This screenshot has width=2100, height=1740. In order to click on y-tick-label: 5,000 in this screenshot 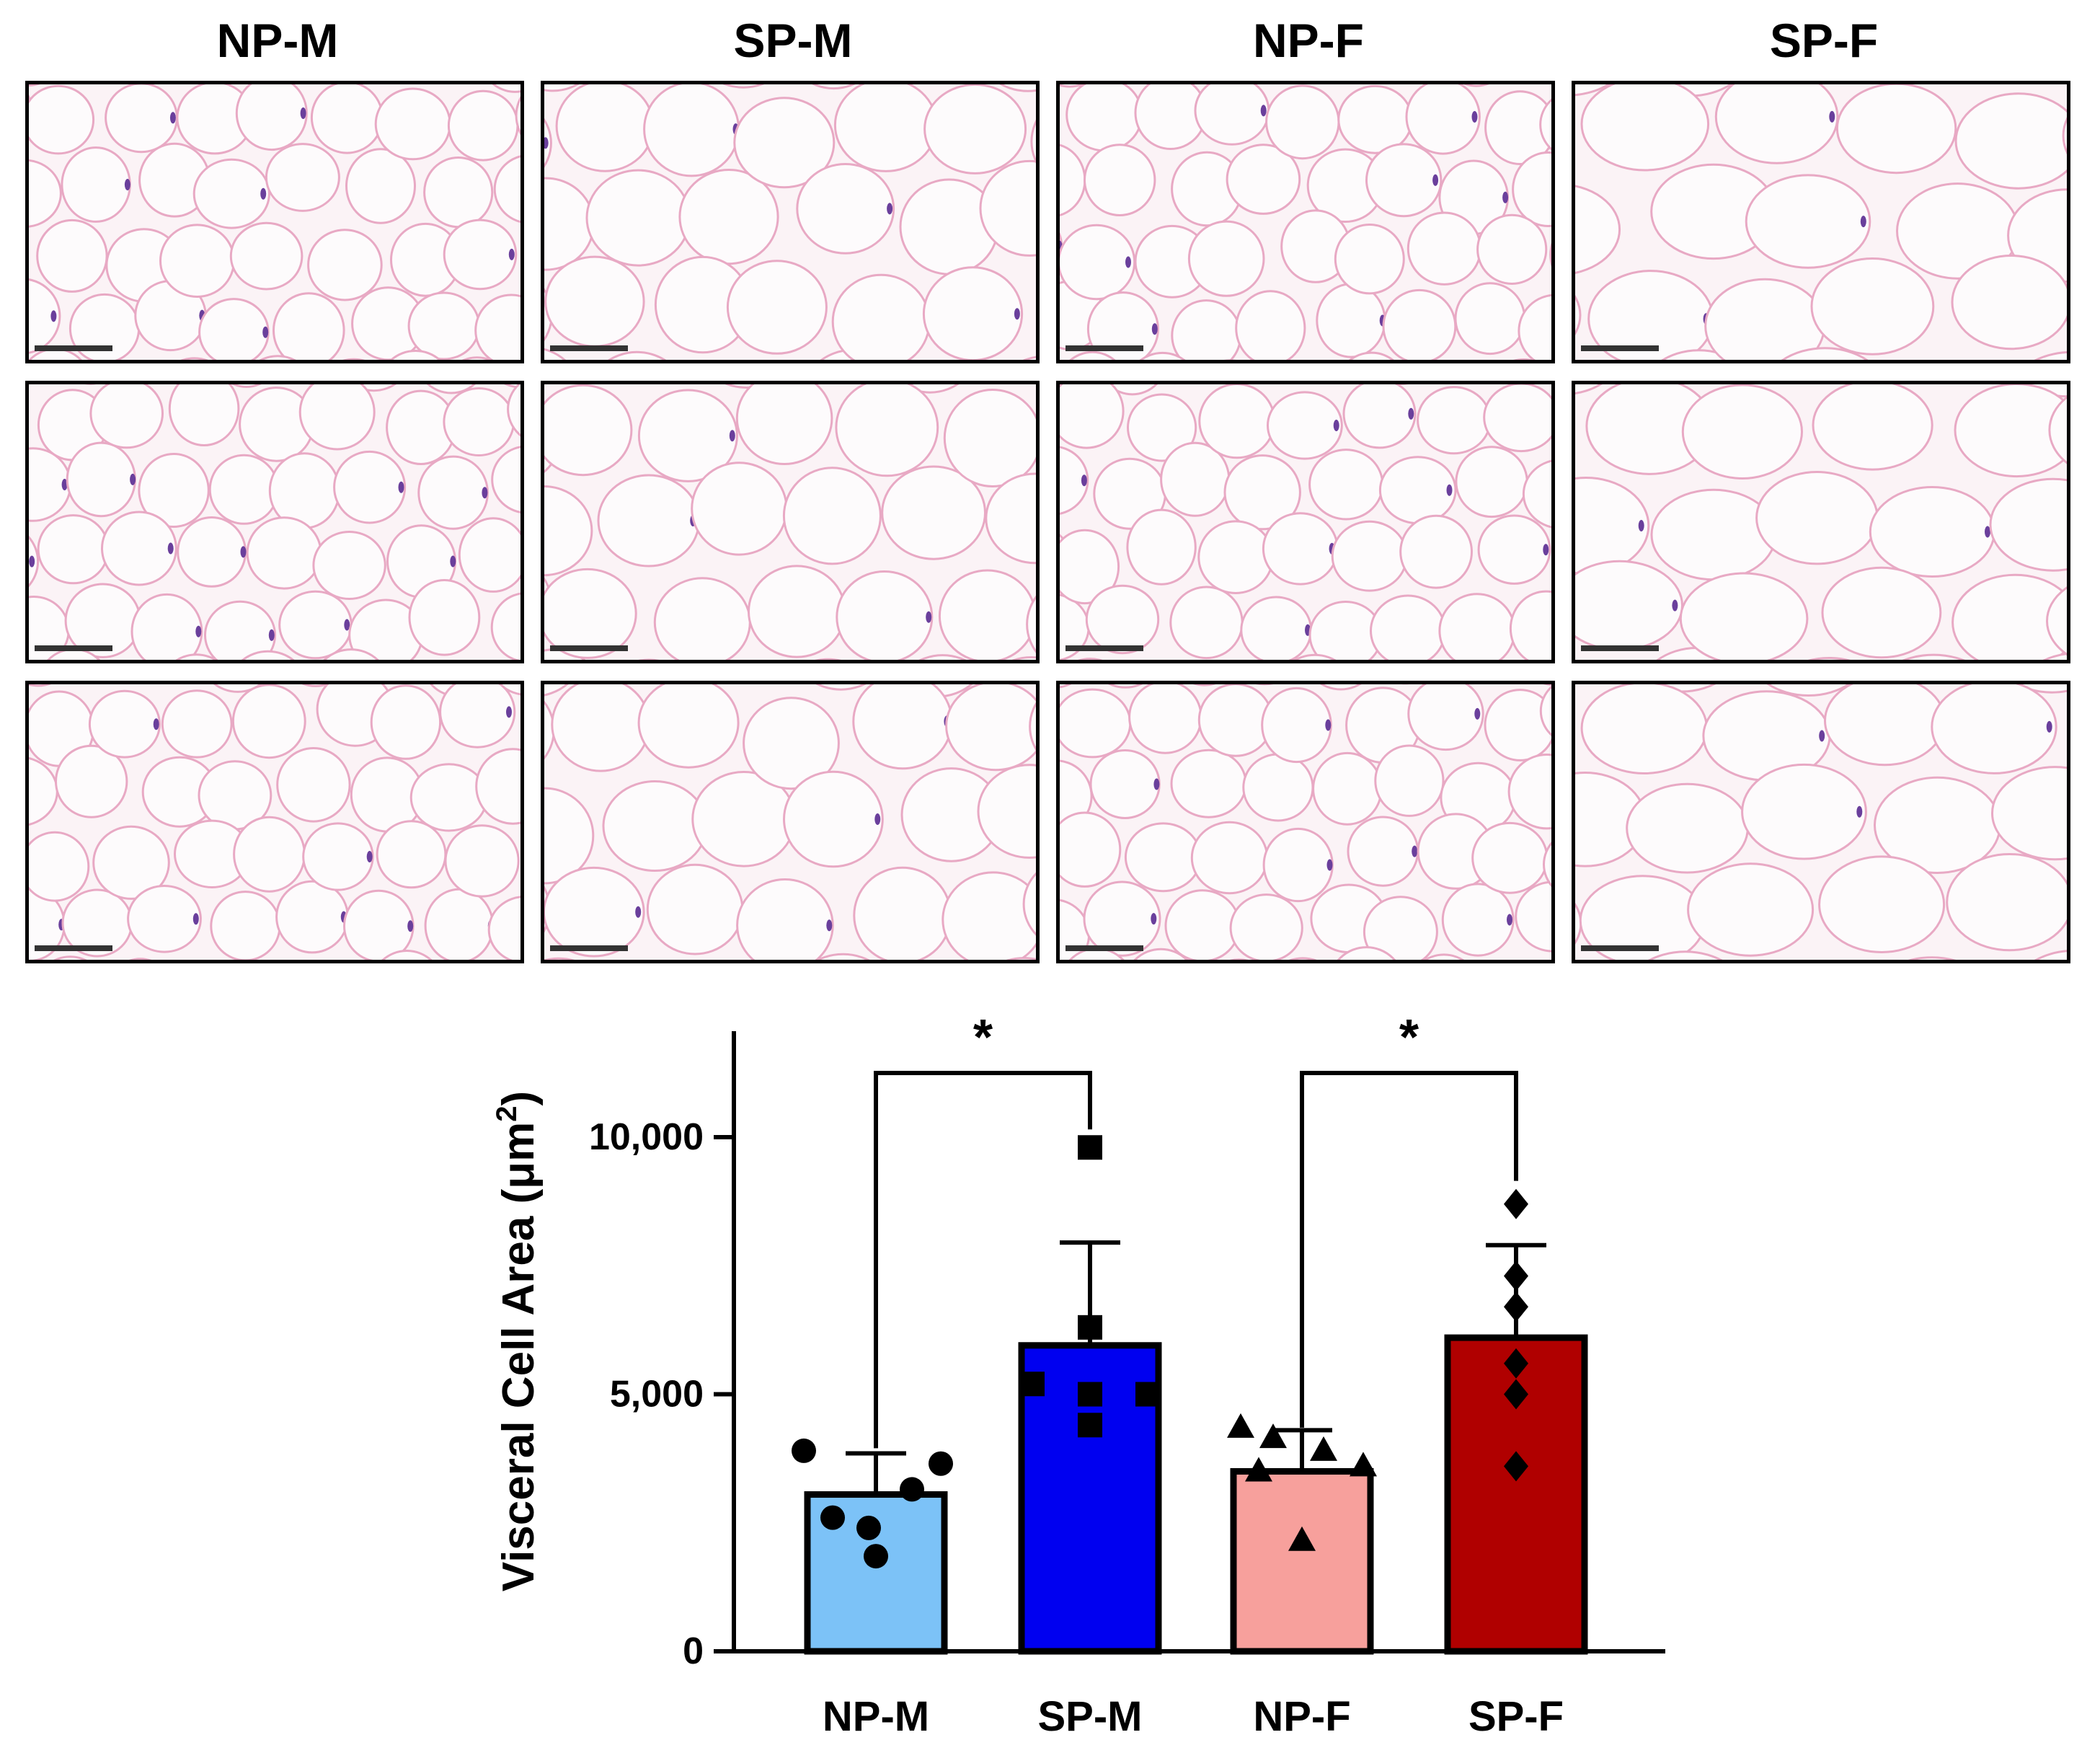, I will do `click(657, 1395)`.